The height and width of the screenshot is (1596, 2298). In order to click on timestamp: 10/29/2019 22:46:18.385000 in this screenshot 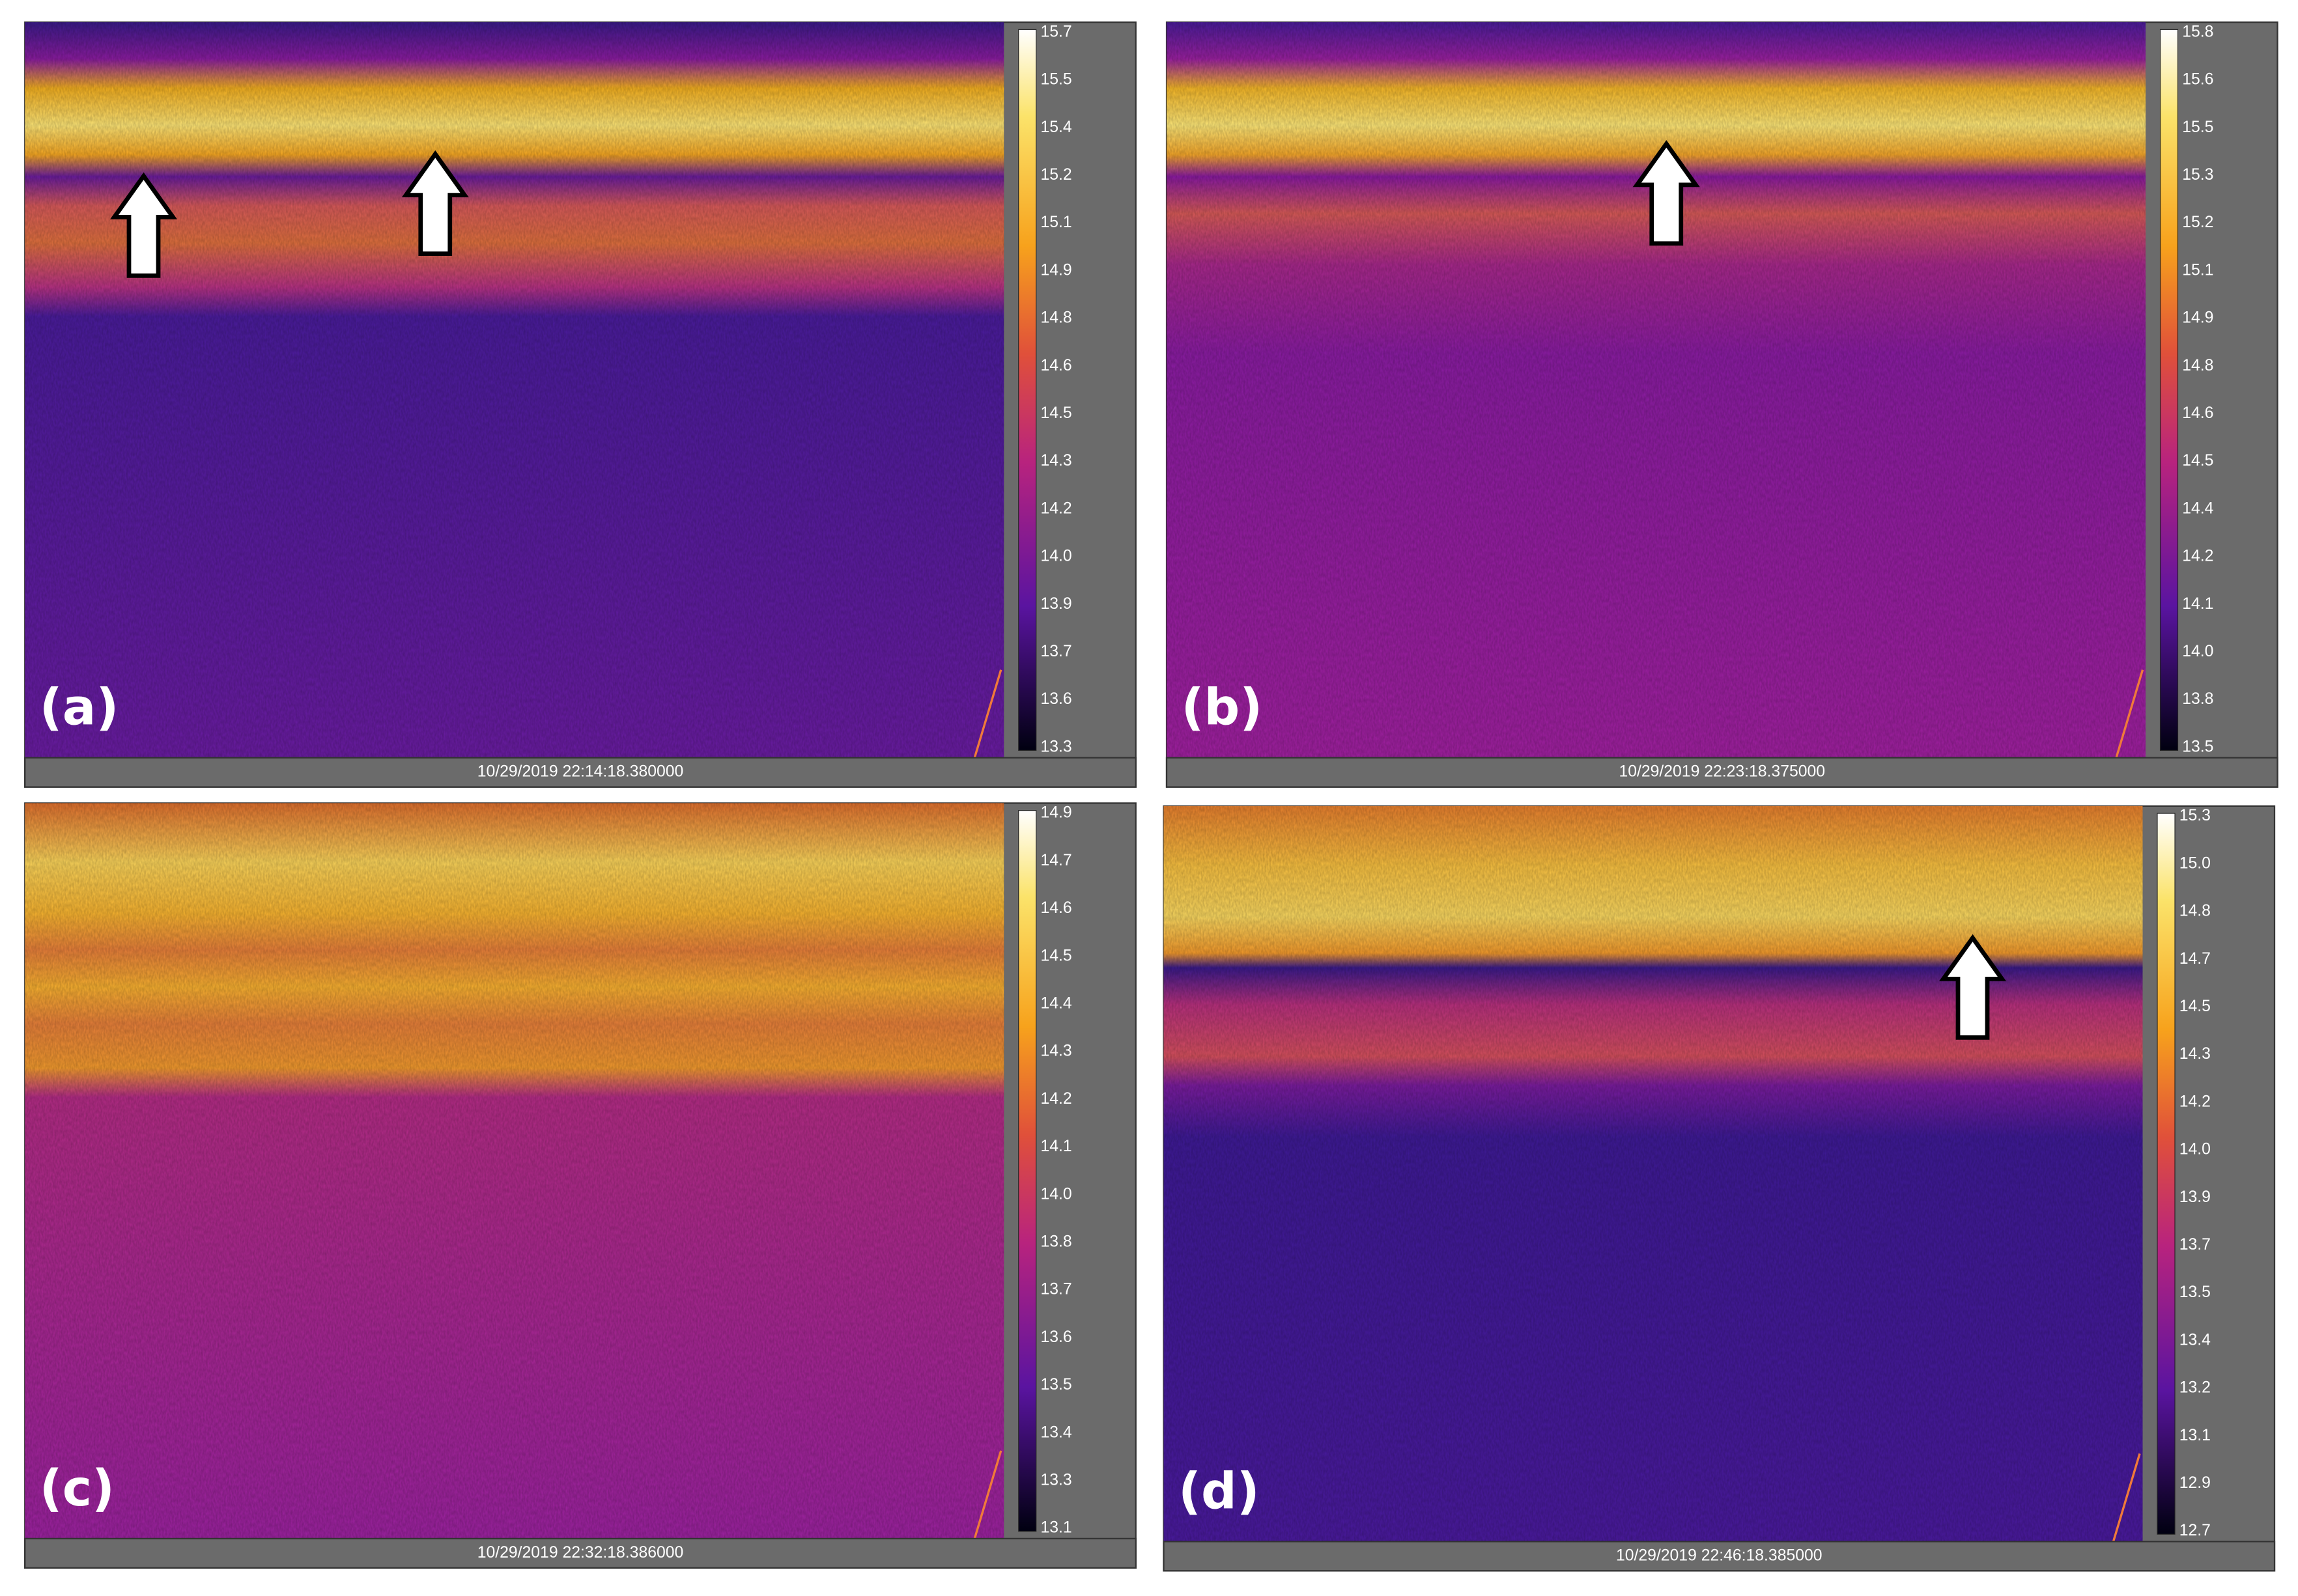, I will do `click(1719, 1556)`.